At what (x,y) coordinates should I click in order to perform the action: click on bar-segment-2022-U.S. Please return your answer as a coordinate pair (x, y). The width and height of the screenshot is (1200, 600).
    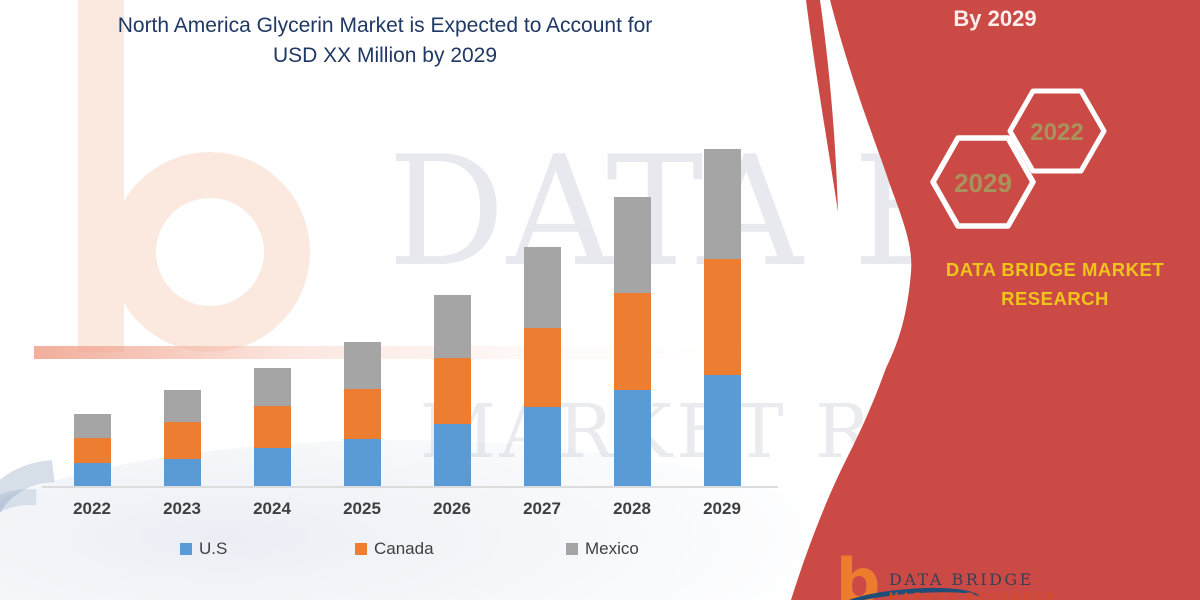
    Looking at the image, I should click on (92, 475).